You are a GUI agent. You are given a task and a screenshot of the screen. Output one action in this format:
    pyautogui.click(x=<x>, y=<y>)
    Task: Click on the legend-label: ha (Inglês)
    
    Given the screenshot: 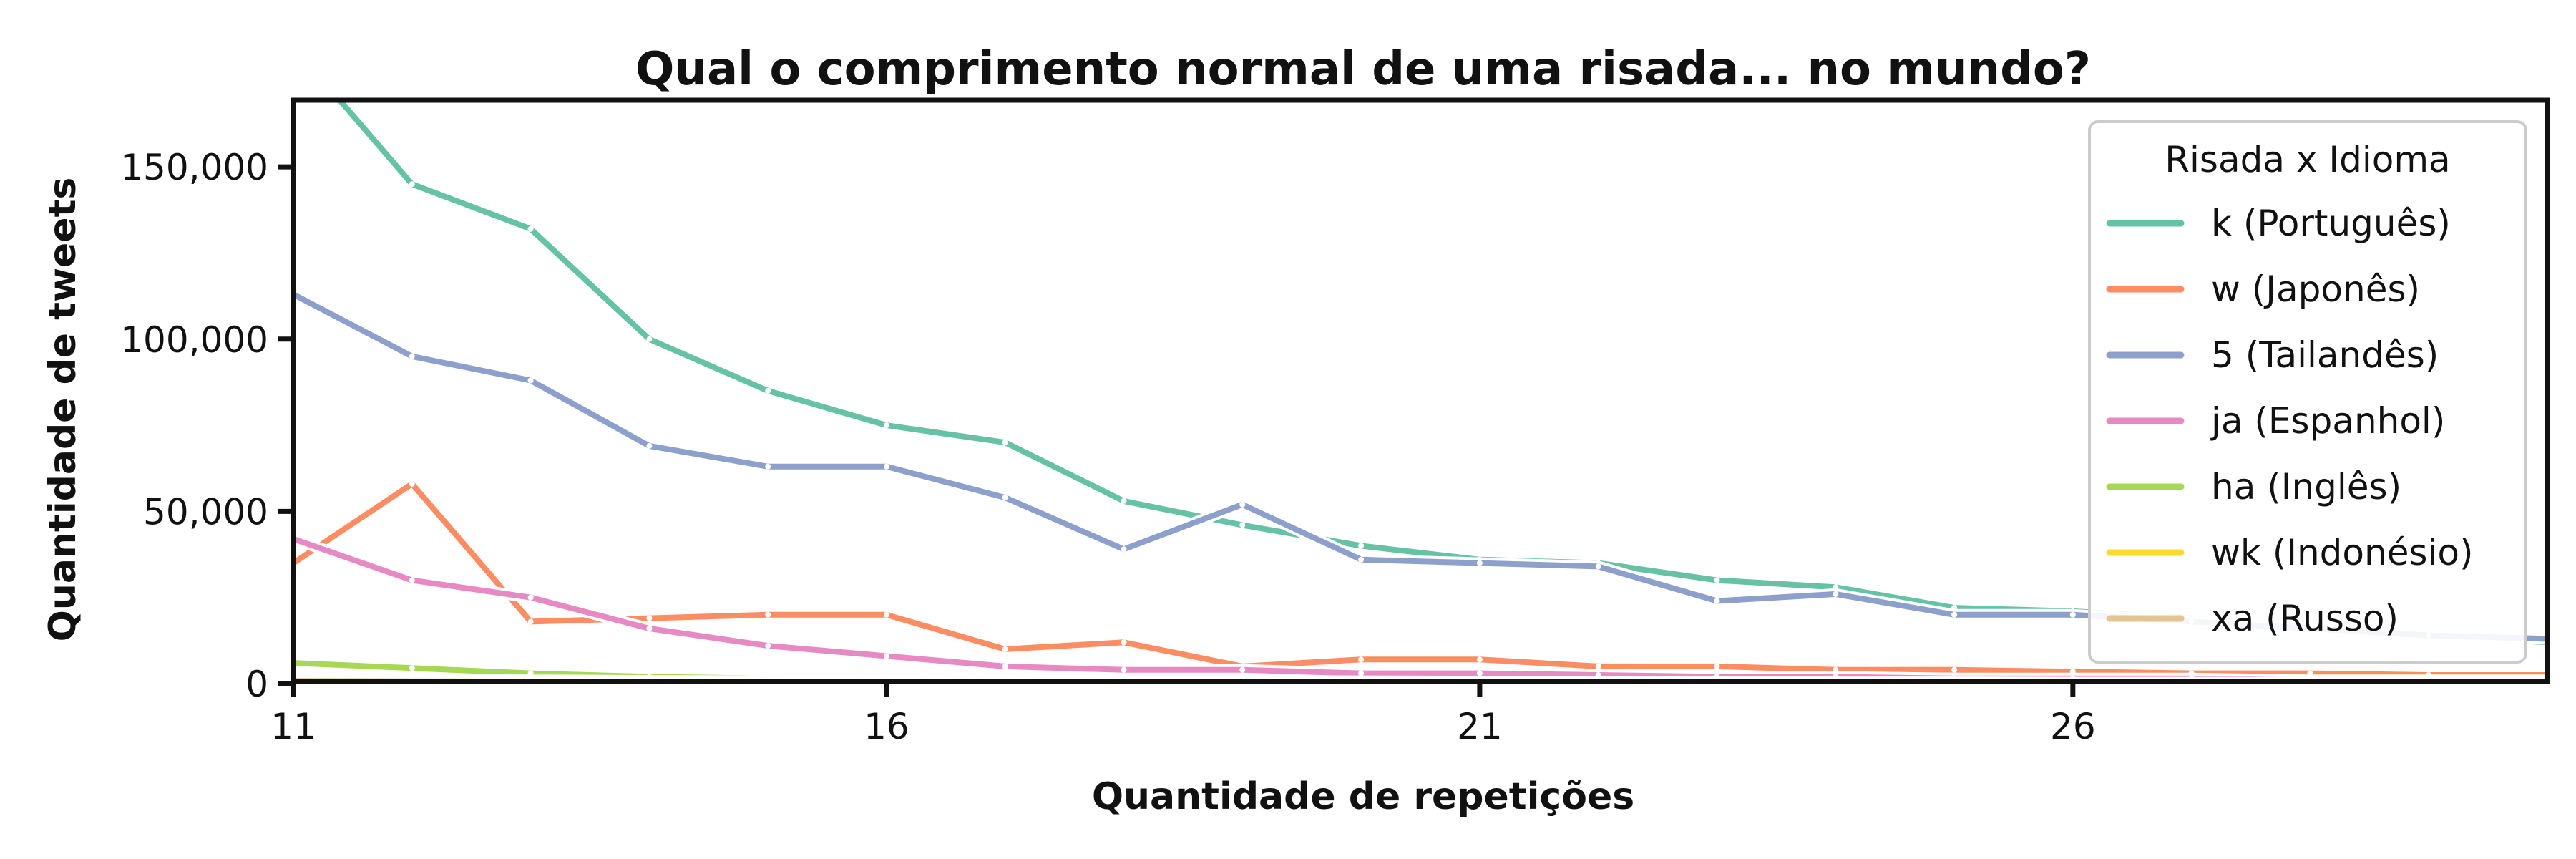 What is the action you would take?
    pyautogui.click(x=2306, y=487)
    